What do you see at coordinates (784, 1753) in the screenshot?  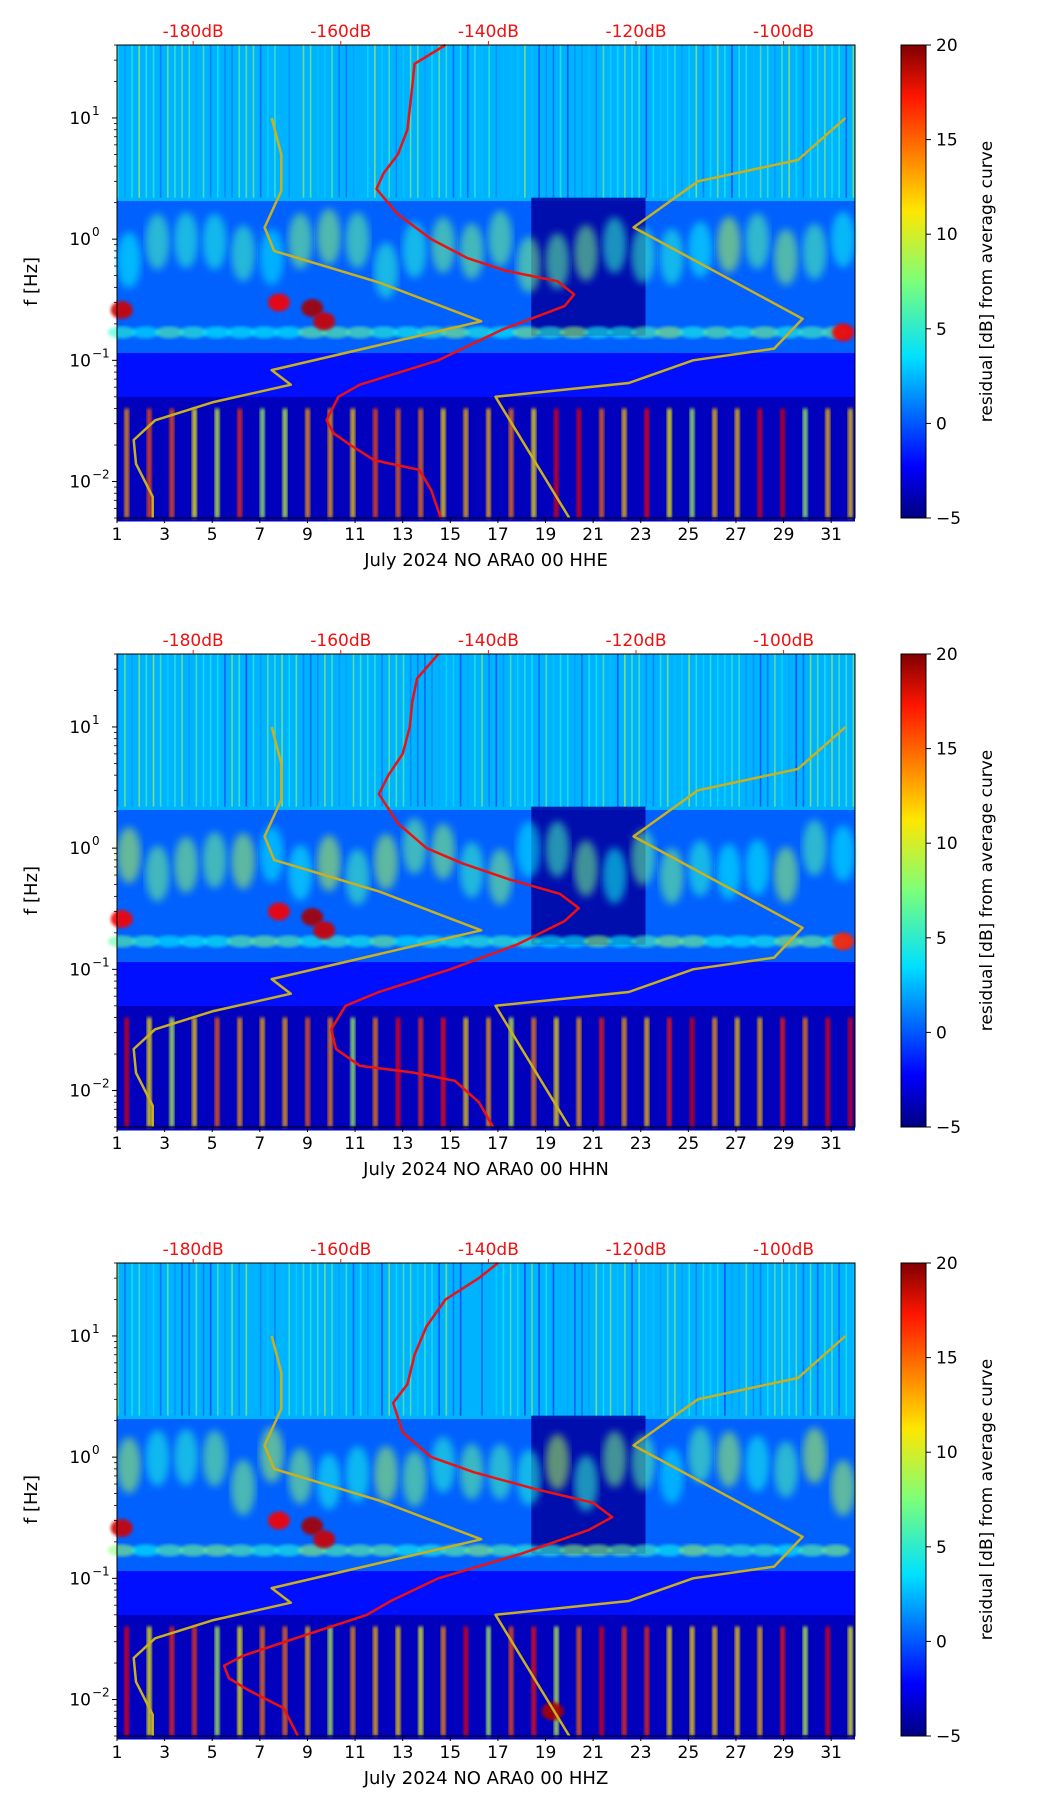 I see `x-tick-label: 29` at bounding box center [784, 1753].